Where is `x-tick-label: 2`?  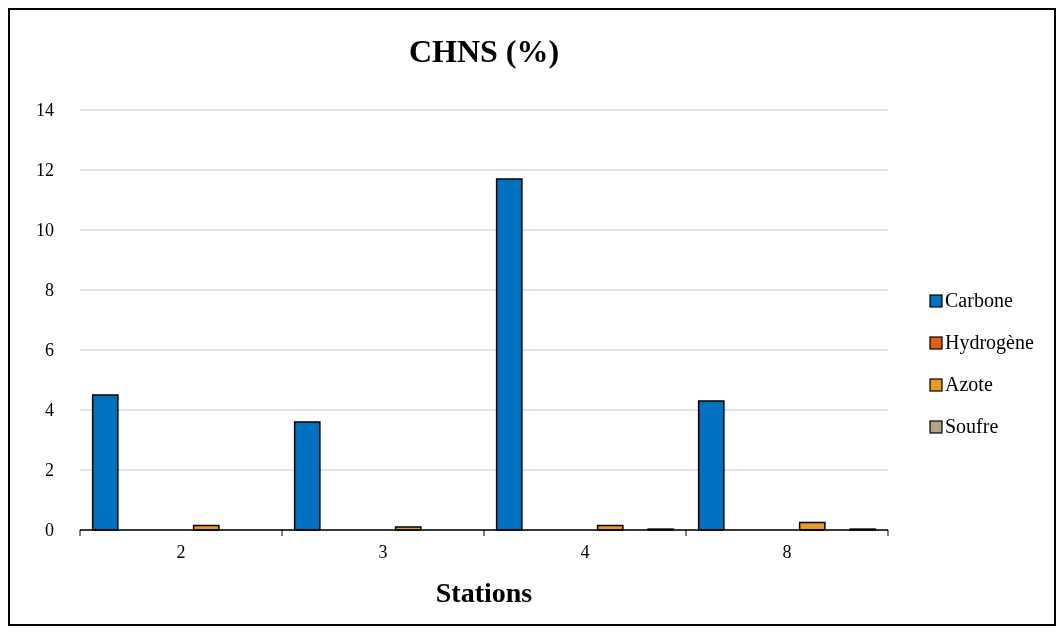
x-tick-label: 2 is located at coordinates (181, 552).